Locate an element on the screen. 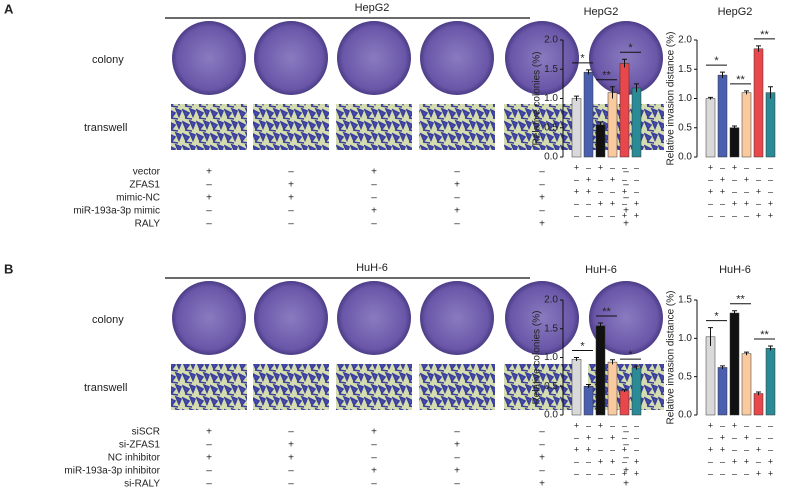 This screenshot has width=800, height=503. row-label: transwell is located at coordinates (105, 128).